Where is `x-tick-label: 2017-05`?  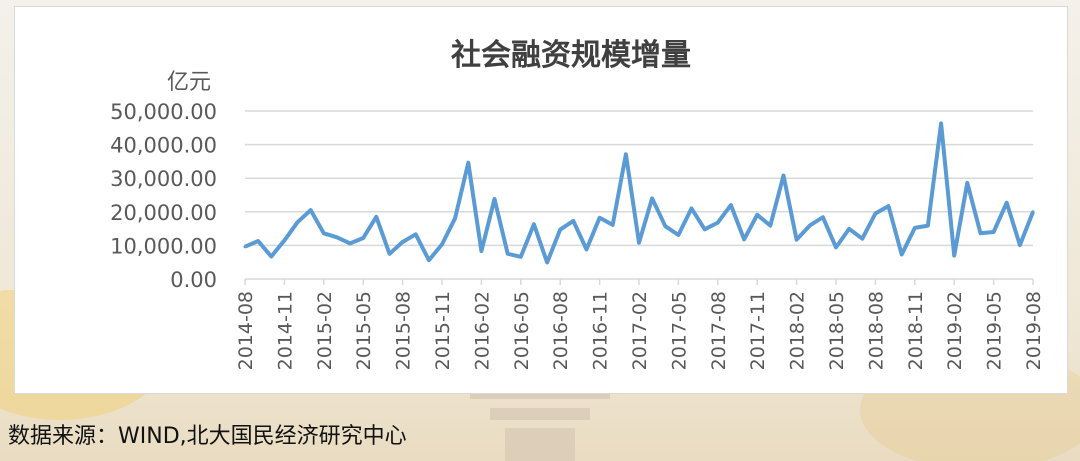
x-tick-label: 2017-05 is located at coordinates (679, 330).